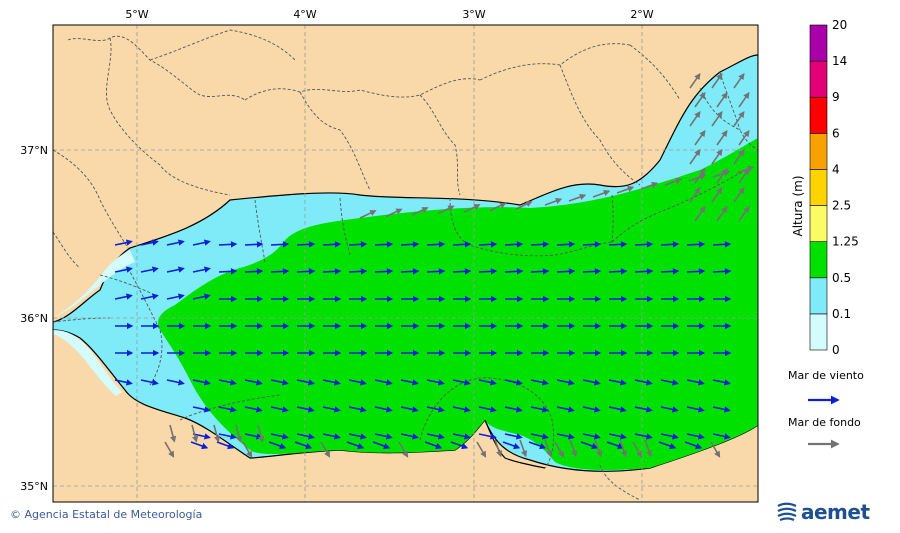 This screenshot has width=900, height=533. Describe the element at coordinates (34, 318) in the screenshot. I see `lat-tick-label: 36°N` at that location.